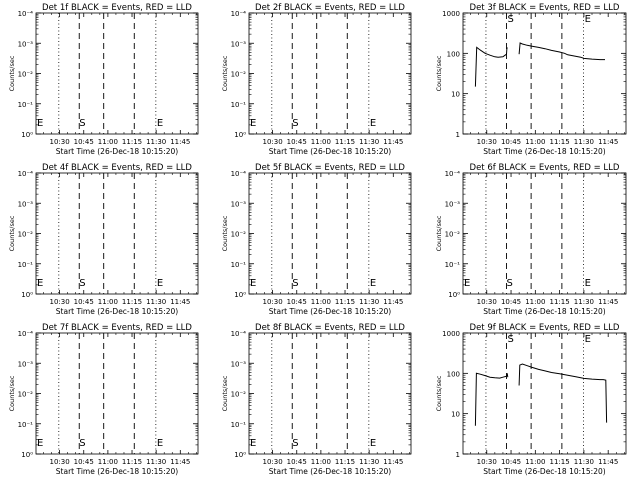  I want to click on y-tick-label: 1000, so click(451, 334).